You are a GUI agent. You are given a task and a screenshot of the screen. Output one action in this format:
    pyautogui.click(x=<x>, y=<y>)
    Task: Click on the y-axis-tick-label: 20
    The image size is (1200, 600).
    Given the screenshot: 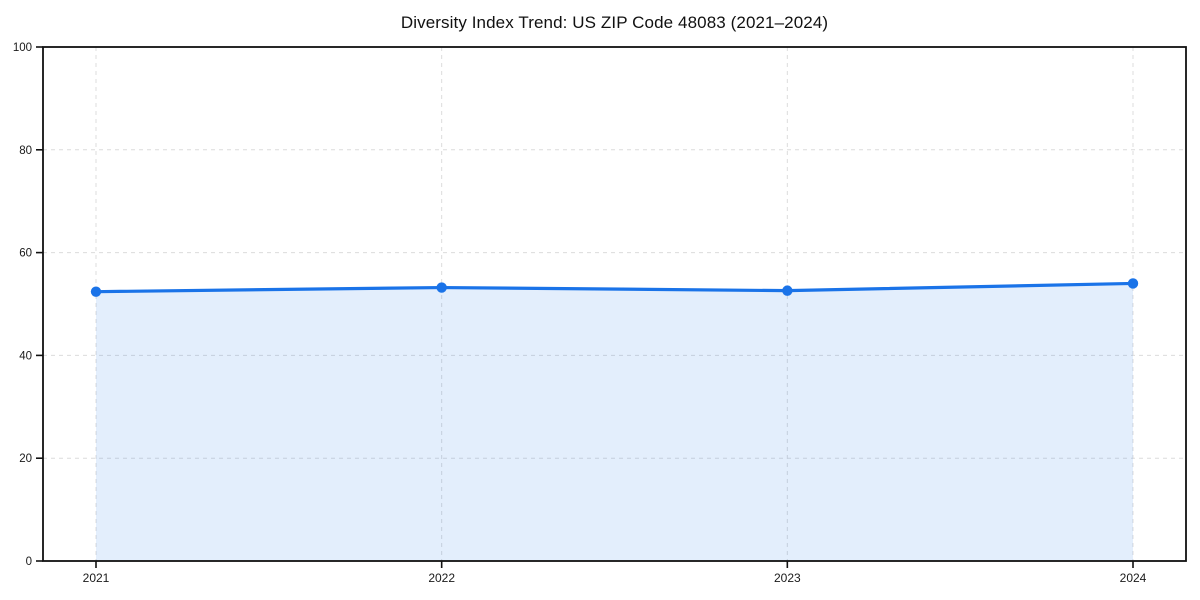 What is the action you would take?
    pyautogui.click(x=25, y=459)
    